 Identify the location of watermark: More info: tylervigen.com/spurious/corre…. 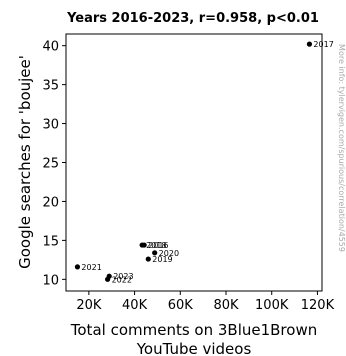
(341, 148).